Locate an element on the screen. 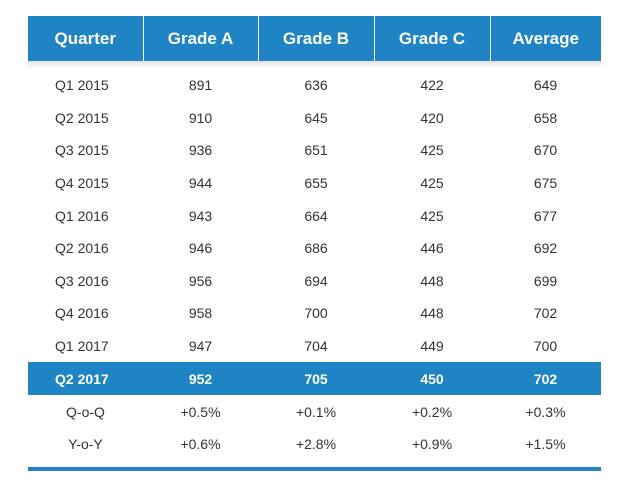  table-row: Q1 2015 891 636 422 649 is located at coordinates (314, 85).